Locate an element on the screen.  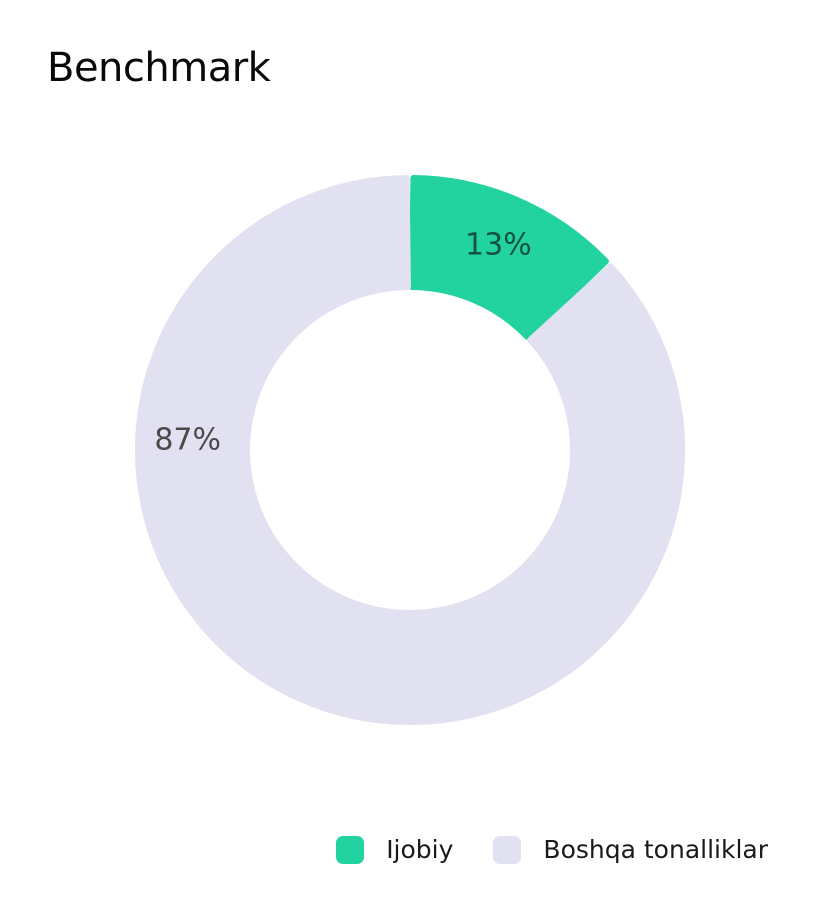
legend-item-ijobiy: Ijobiy is located at coordinates (394, 850).